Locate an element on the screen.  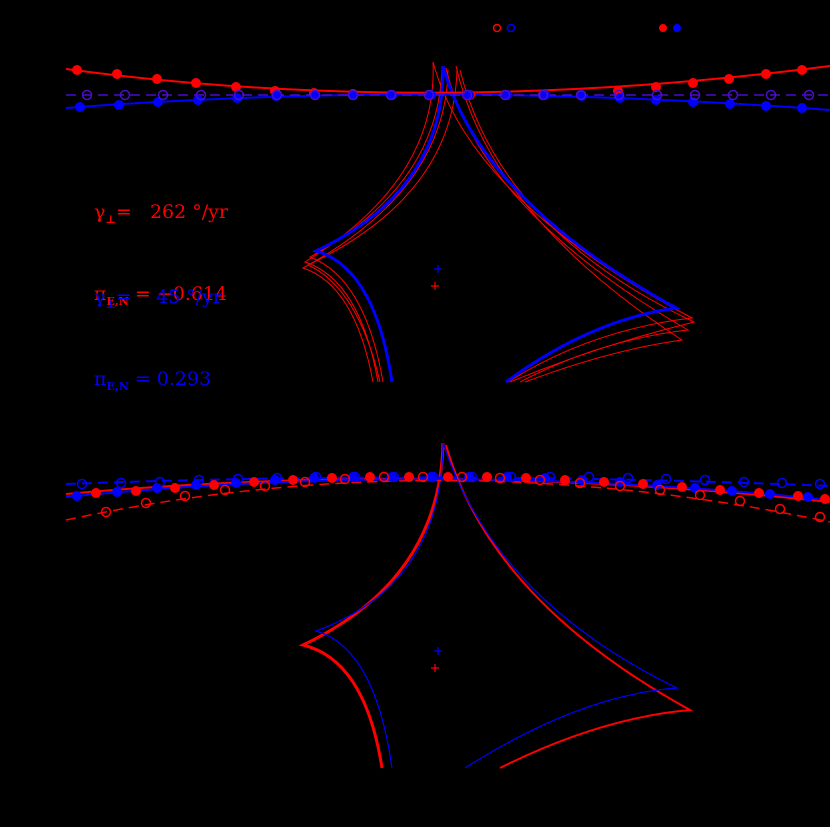
bottom-trajectory-red-dashed is located at coordinates (447, 501).